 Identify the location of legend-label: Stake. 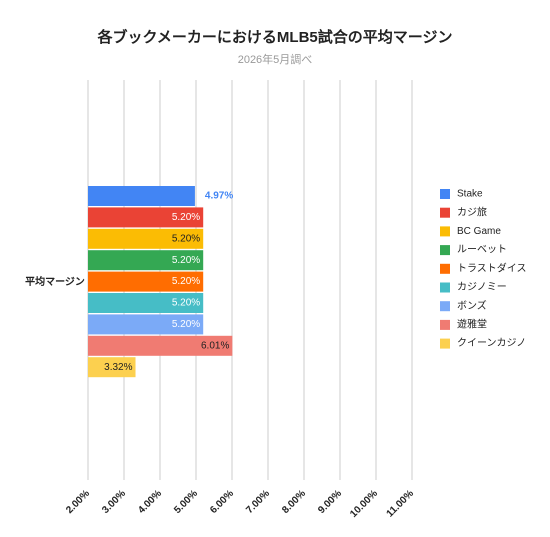
(470, 194).